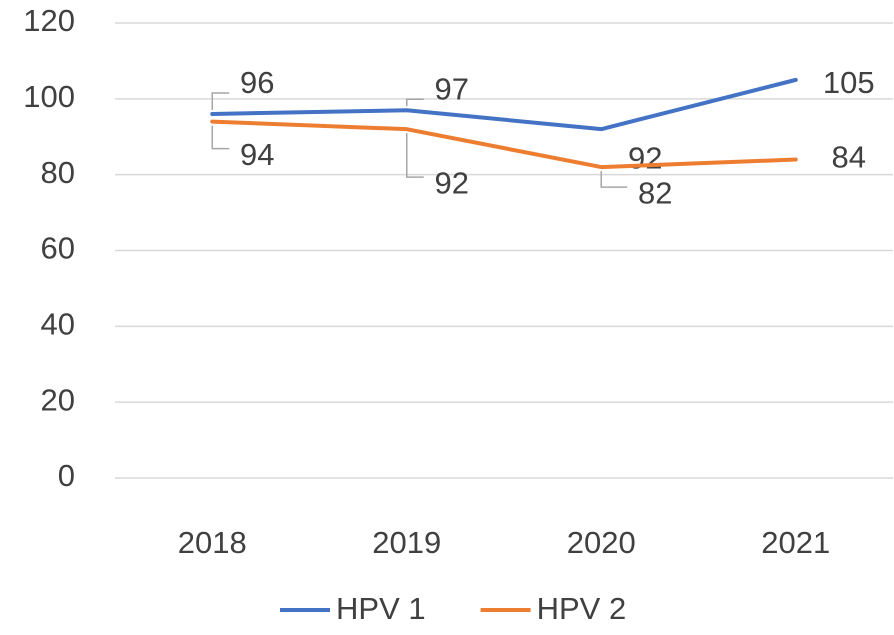  What do you see at coordinates (381, 608) in the screenshot?
I see `legend-label: HPV 1` at bounding box center [381, 608].